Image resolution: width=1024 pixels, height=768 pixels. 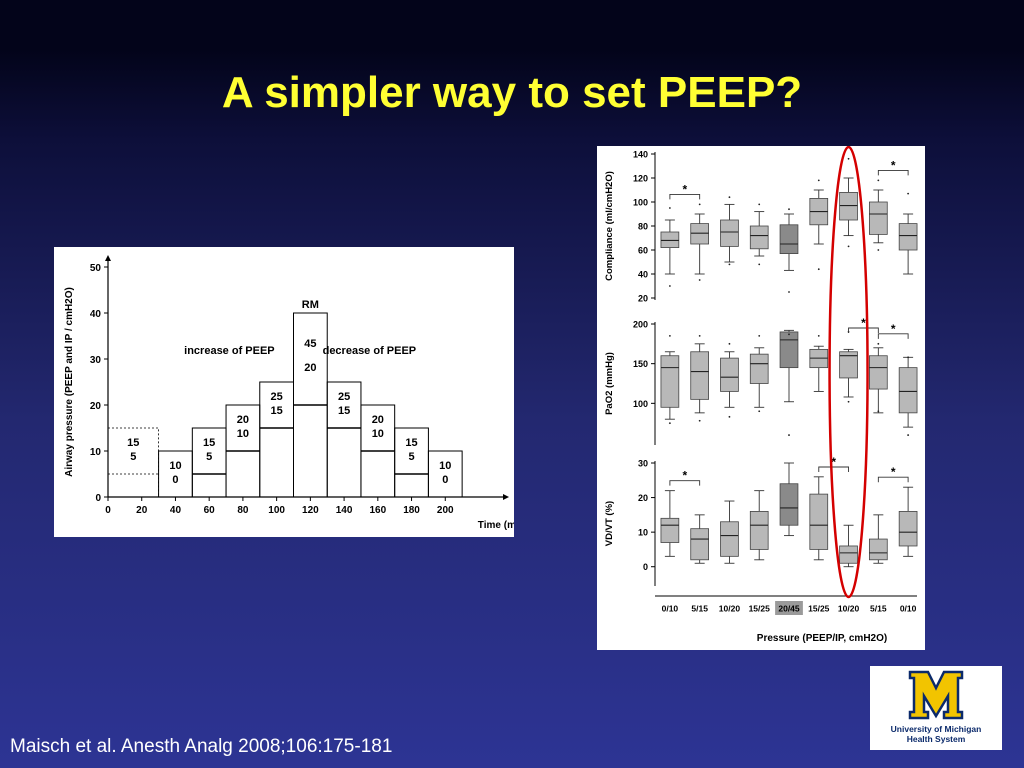 What do you see at coordinates (96, 268) in the screenshot?
I see `y-tick-label: 50` at bounding box center [96, 268].